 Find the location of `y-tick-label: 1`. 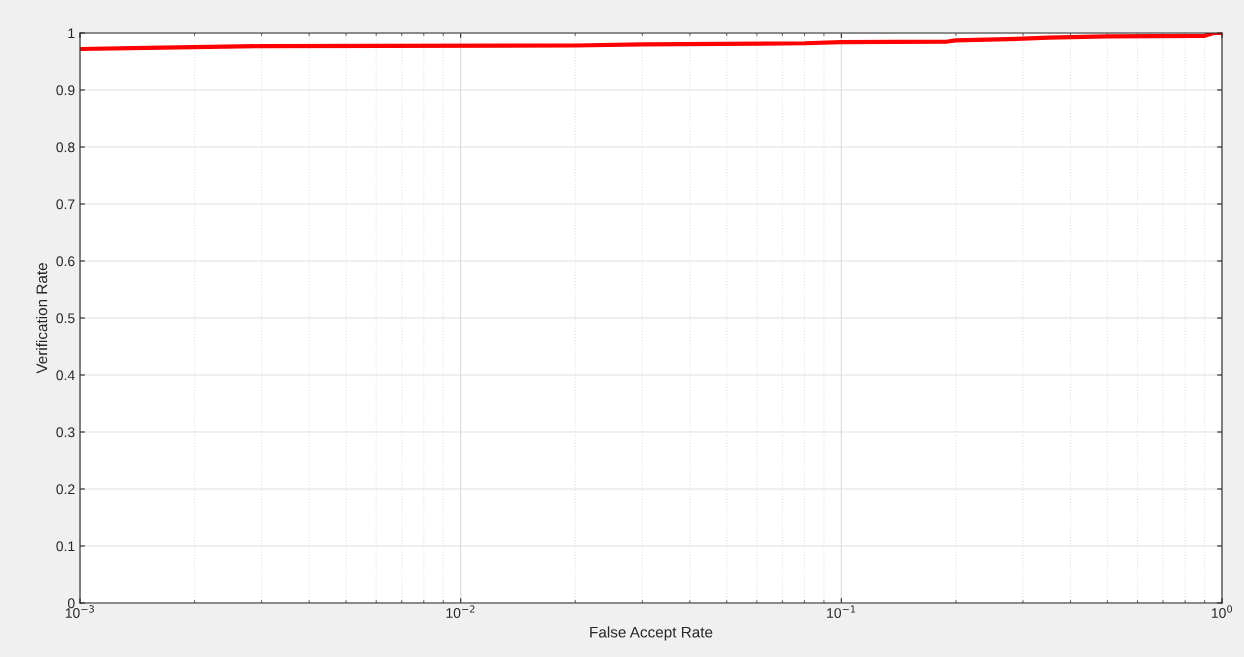

y-tick-label: 1 is located at coordinates (71, 33).